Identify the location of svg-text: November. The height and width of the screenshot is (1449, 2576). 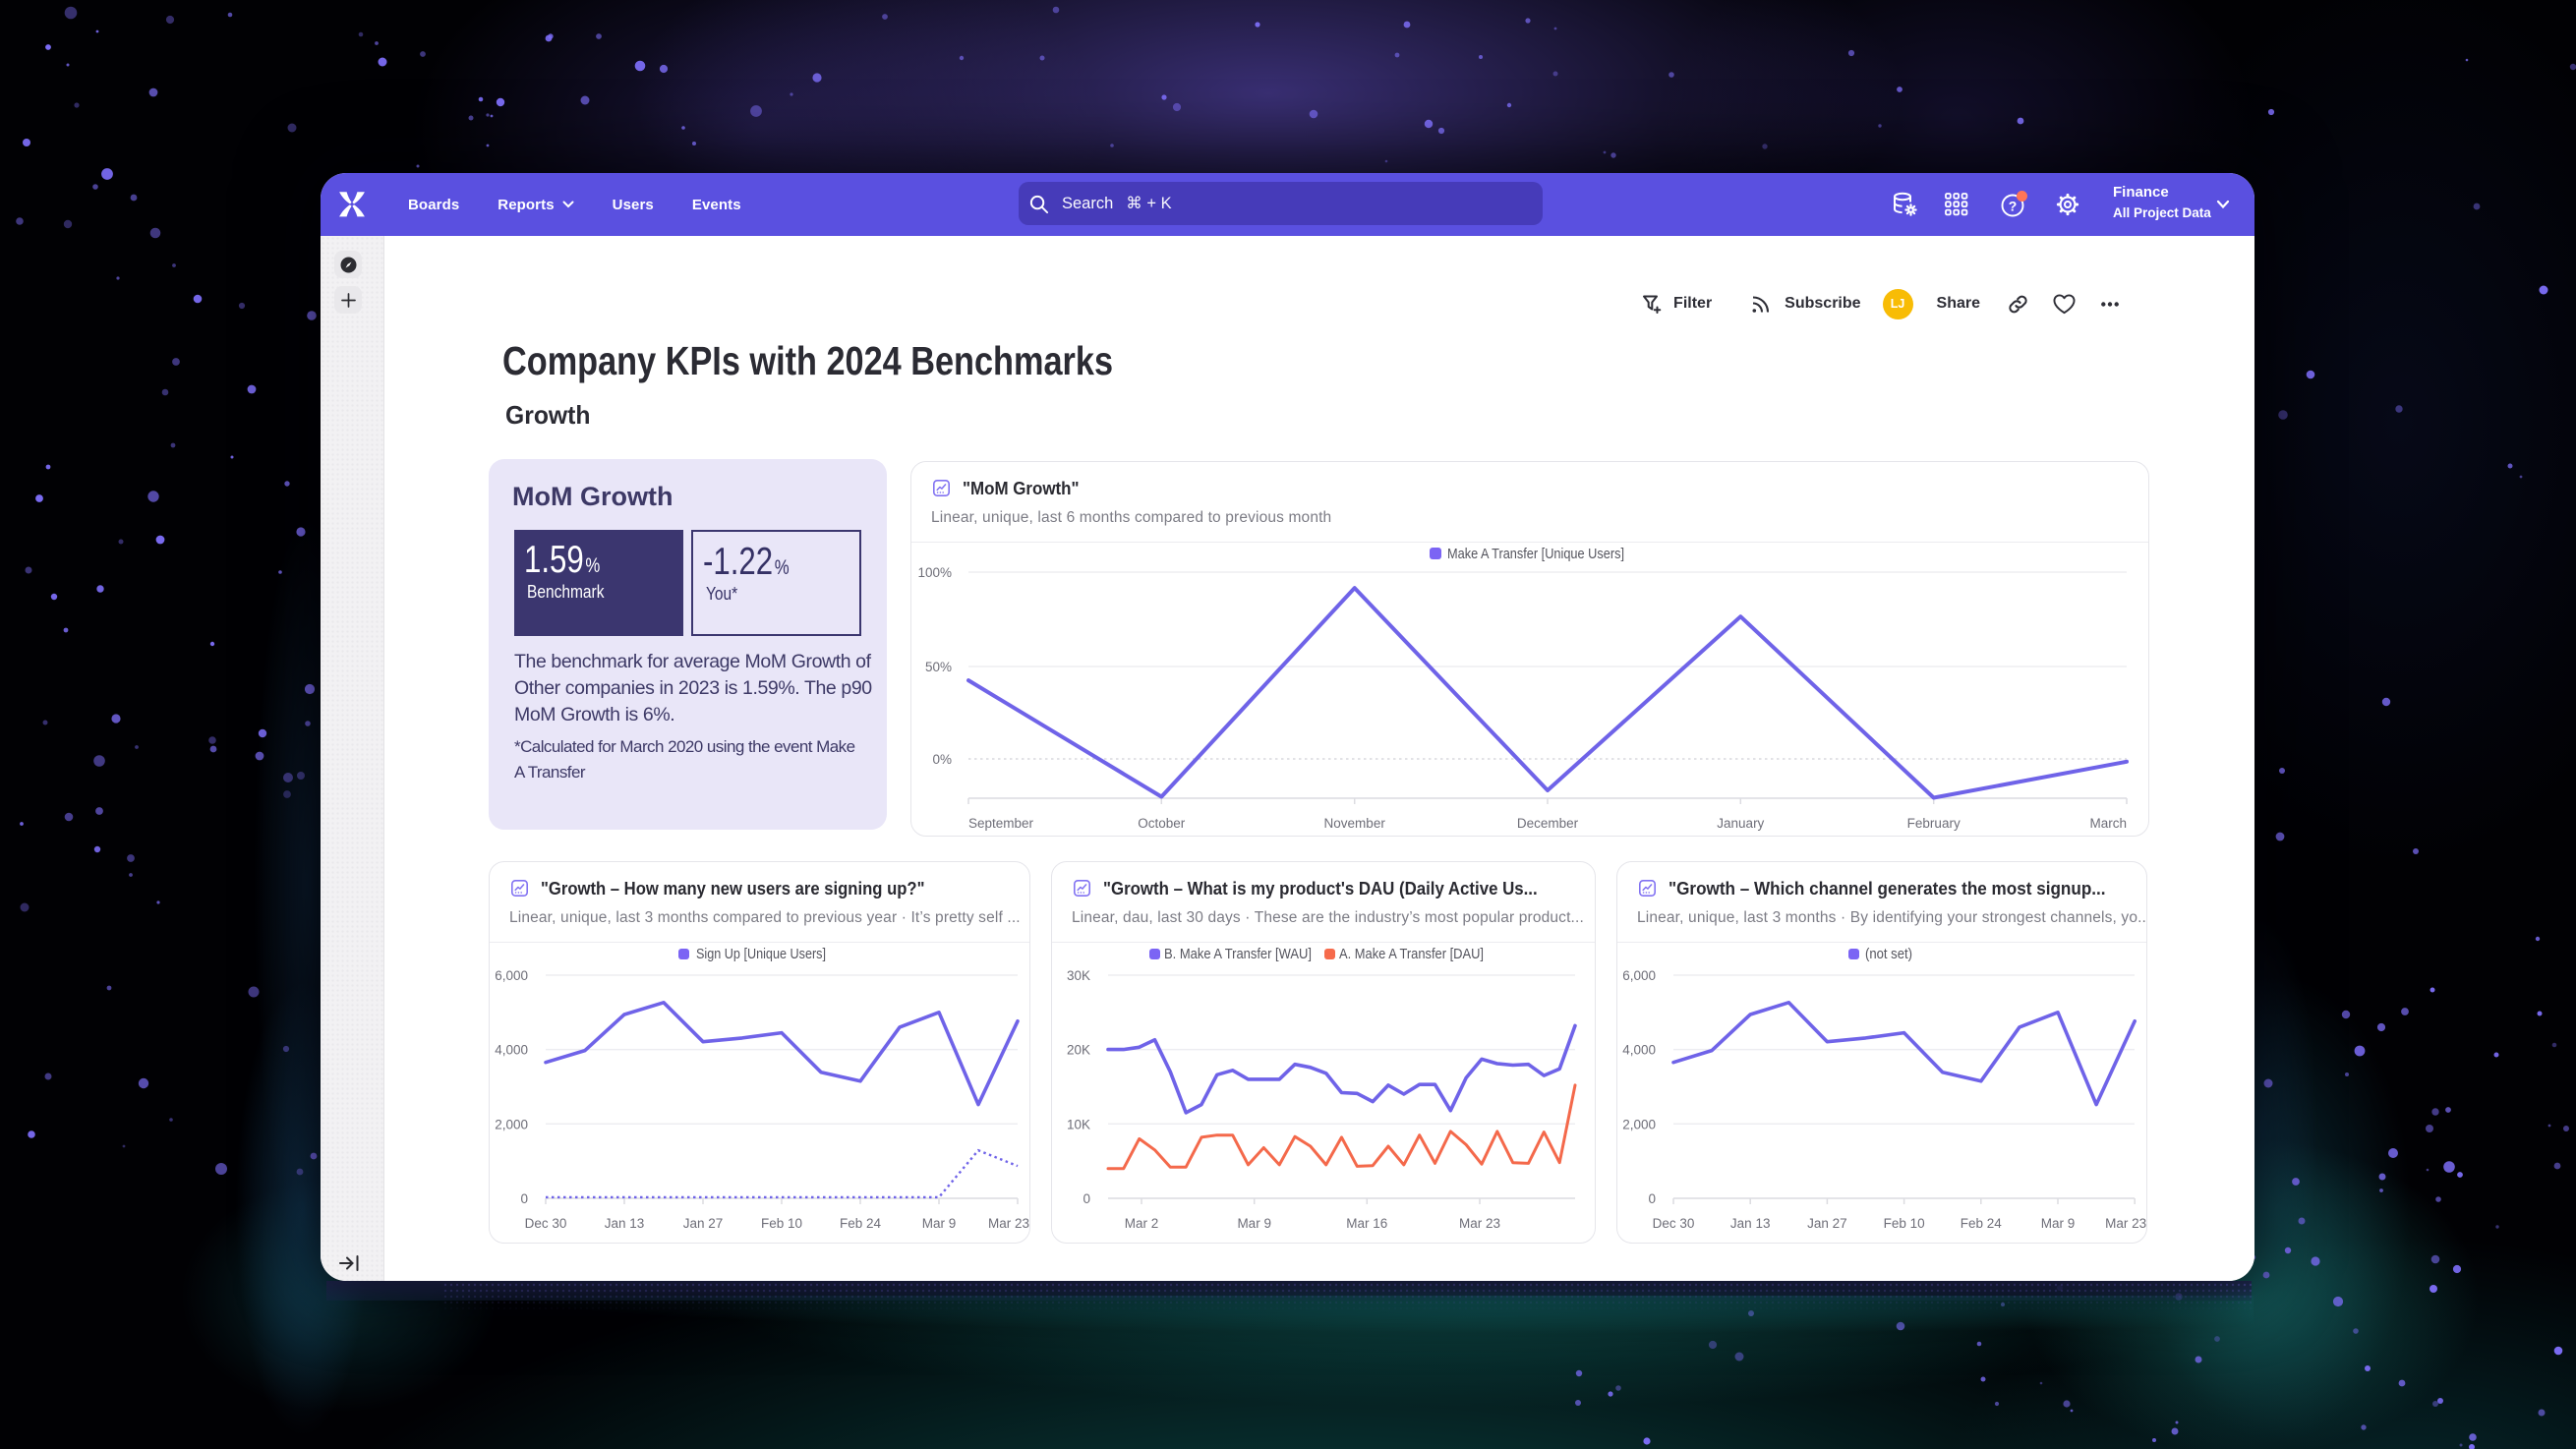
(1355, 823).